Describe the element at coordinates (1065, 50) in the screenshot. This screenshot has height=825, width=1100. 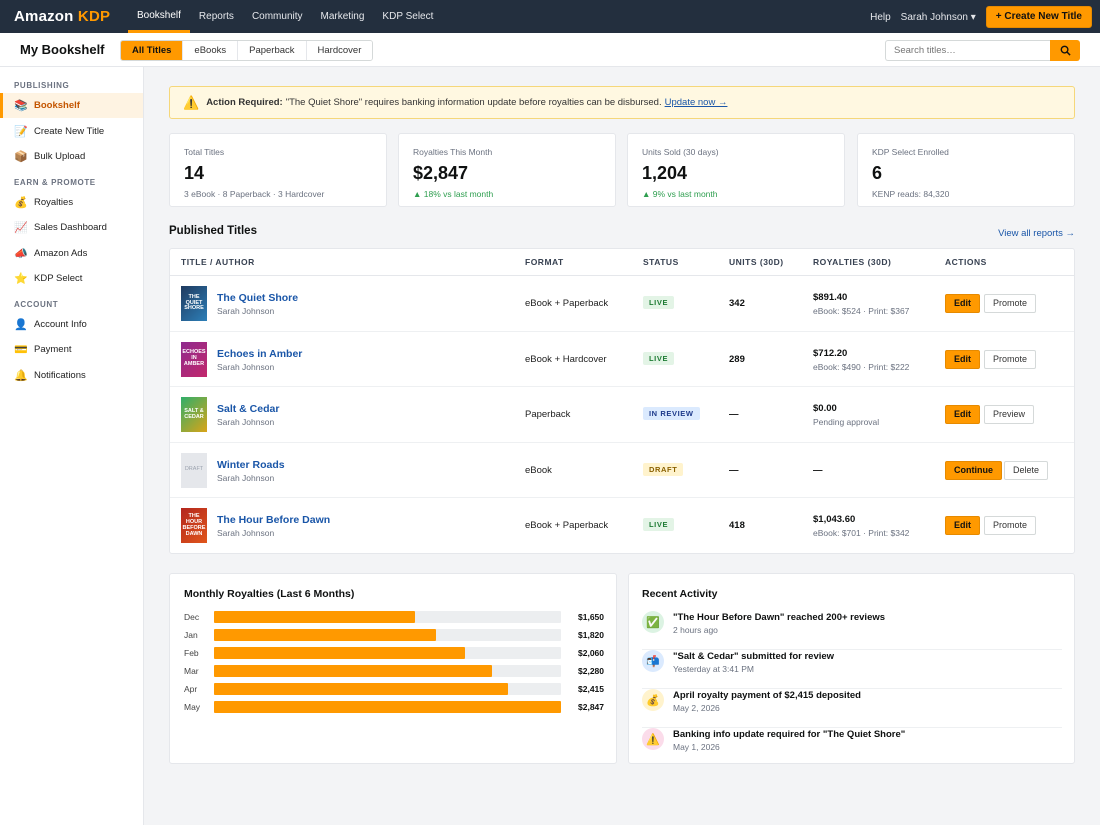
I see `search-button` at that location.